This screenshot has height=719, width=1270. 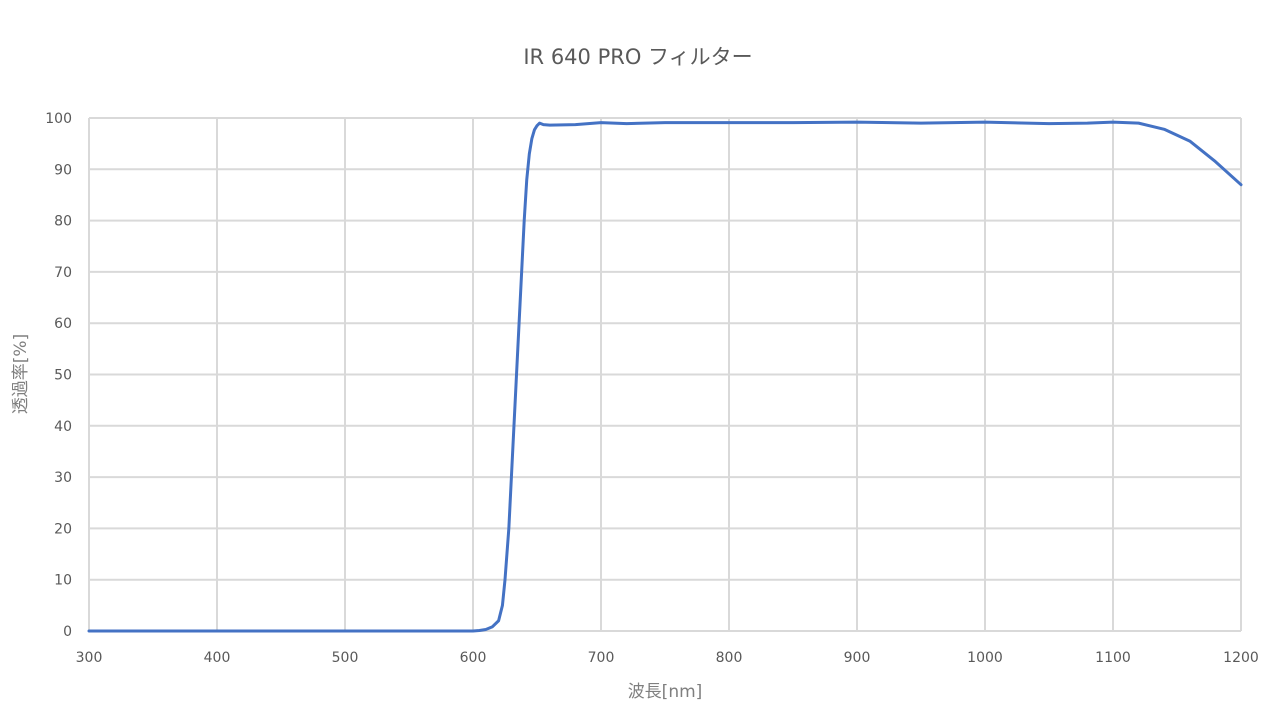 I want to click on x-tick-label: 400, so click(x=217, y=658).